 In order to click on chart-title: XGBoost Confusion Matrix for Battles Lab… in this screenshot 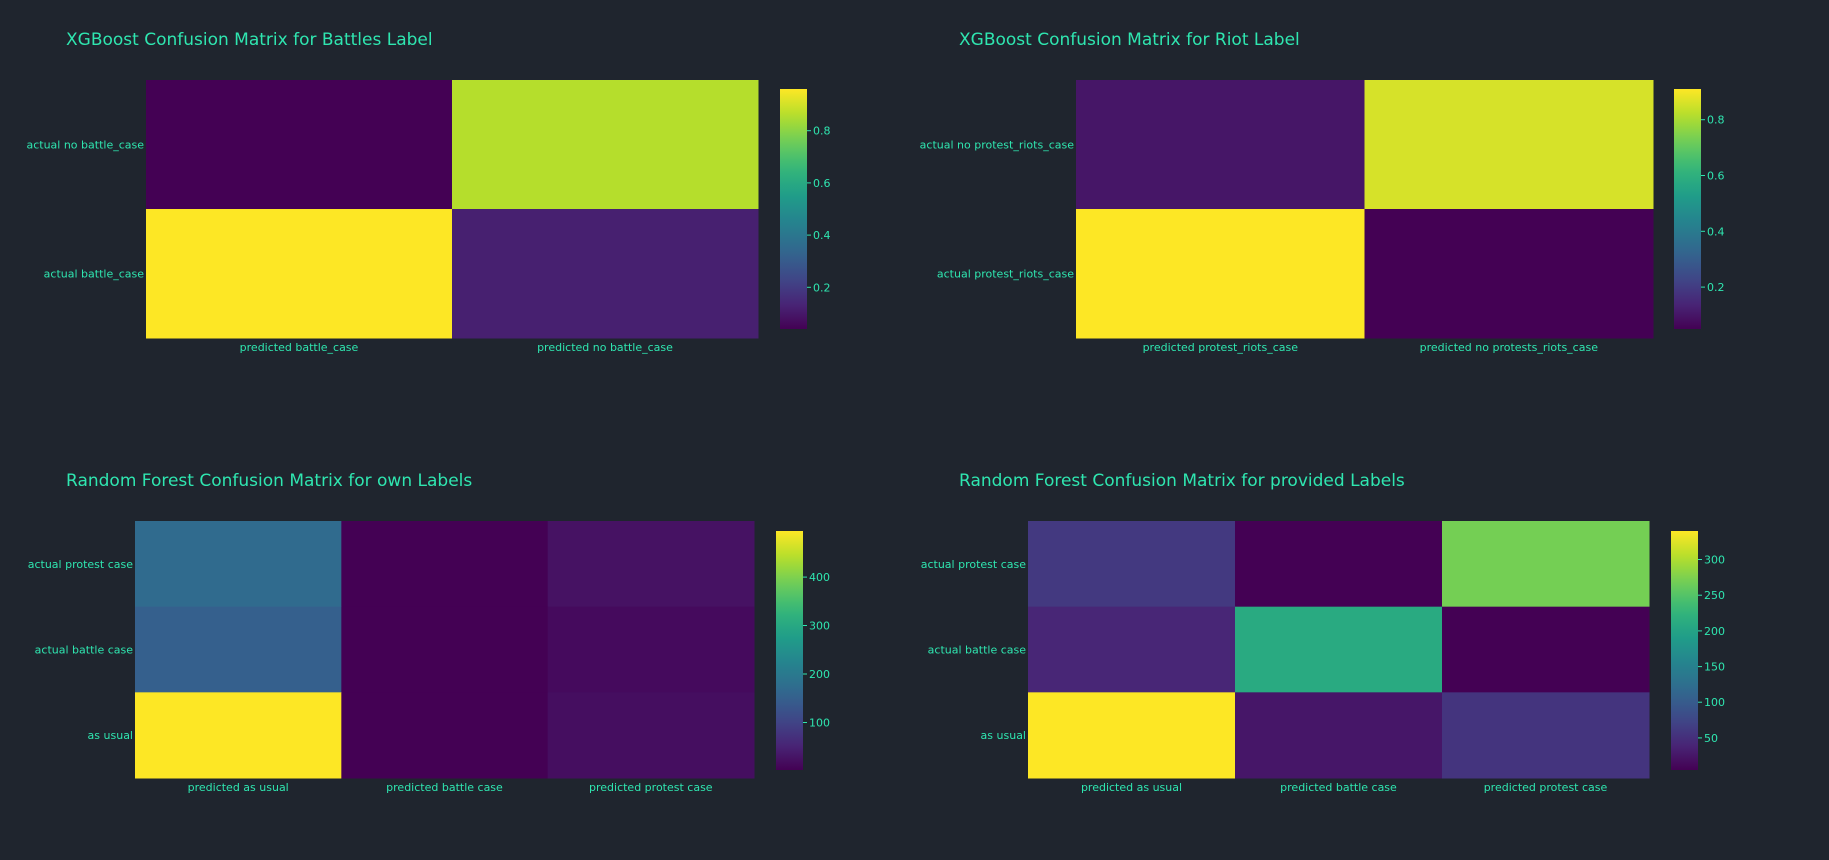, I will do `click(249, 40)`.